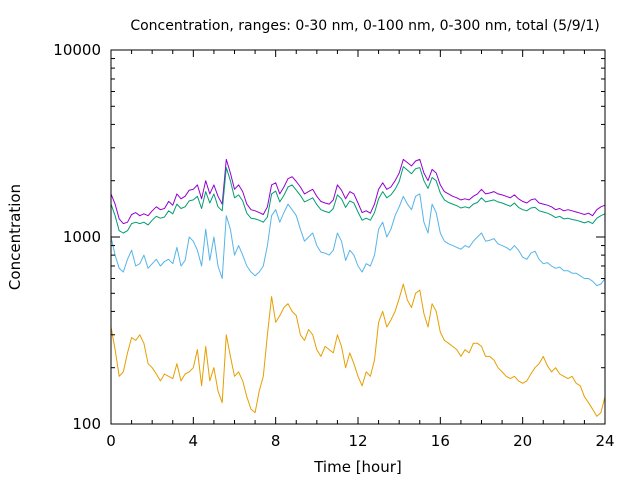 This screenshot has width=640, height=480. I want to click on y-tick-label: 10000, so click(77, 50).